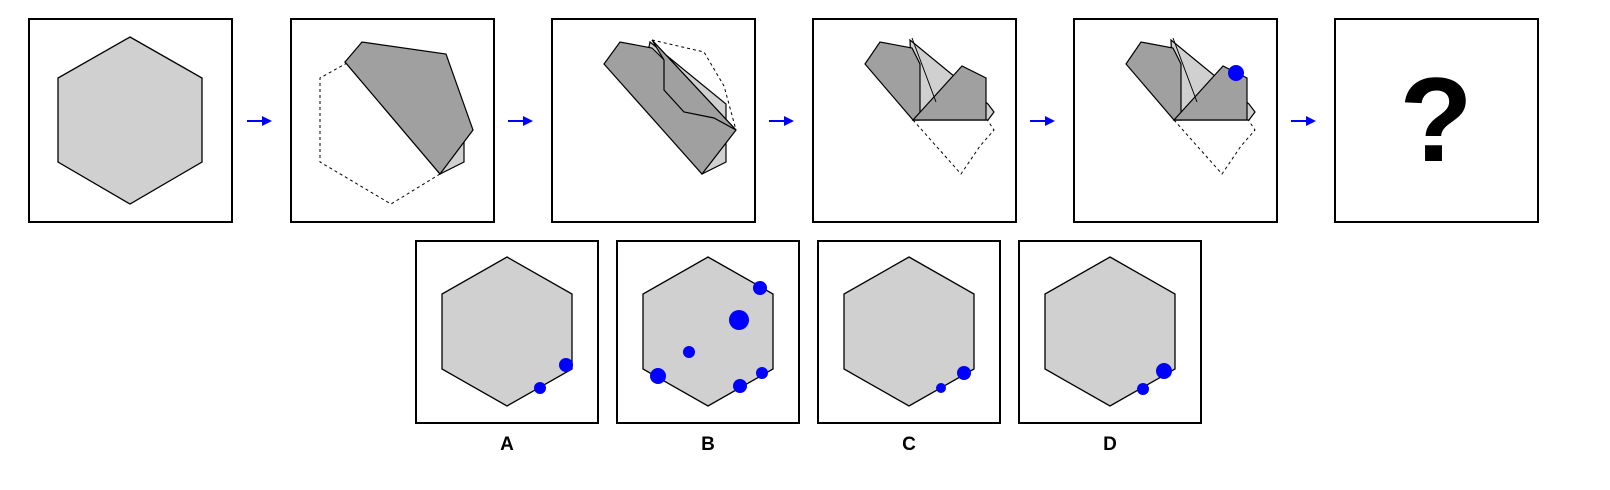  I want to click on option-a: A, so click(507, 347).